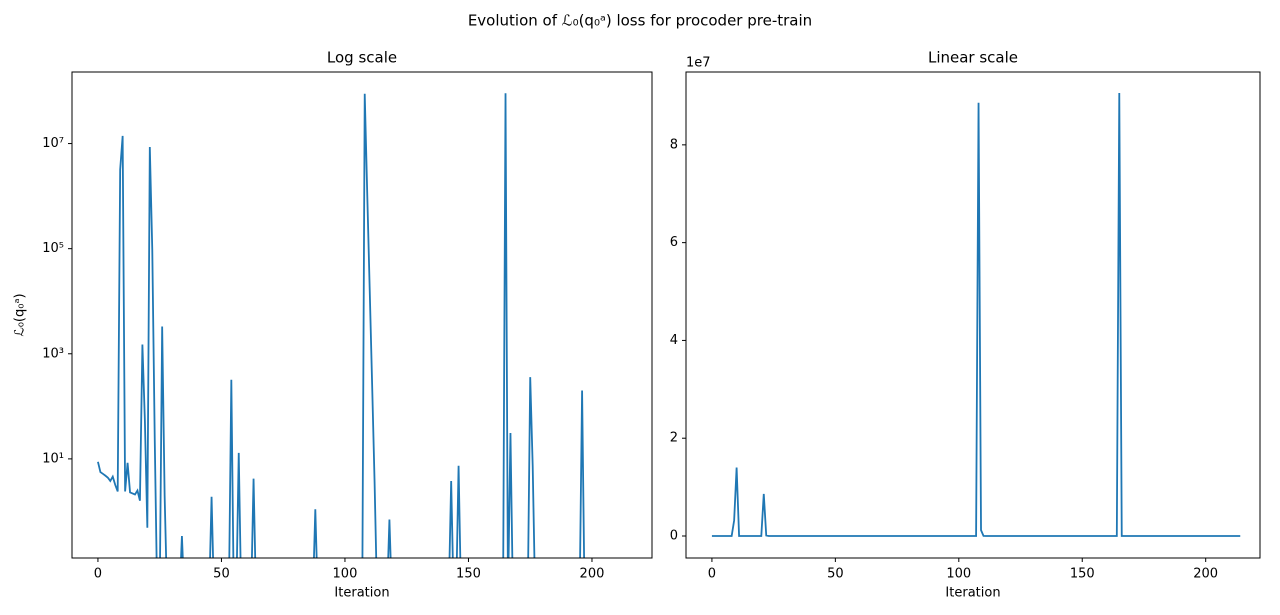 This screenshot has height=615, width=1280. I want to click on axes-title: Log scale, so click(362, 58).